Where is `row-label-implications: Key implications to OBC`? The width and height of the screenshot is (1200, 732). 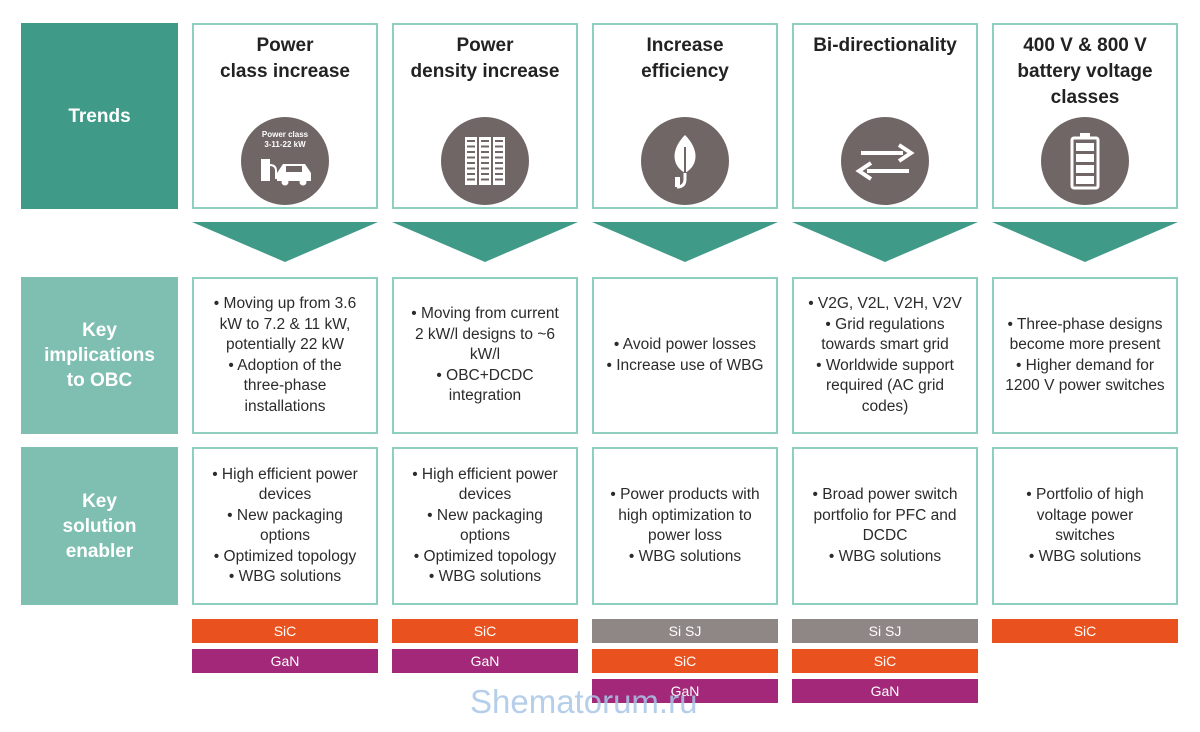
row-label-implications: Key implications to OBC is located at coordinates (99, 355).